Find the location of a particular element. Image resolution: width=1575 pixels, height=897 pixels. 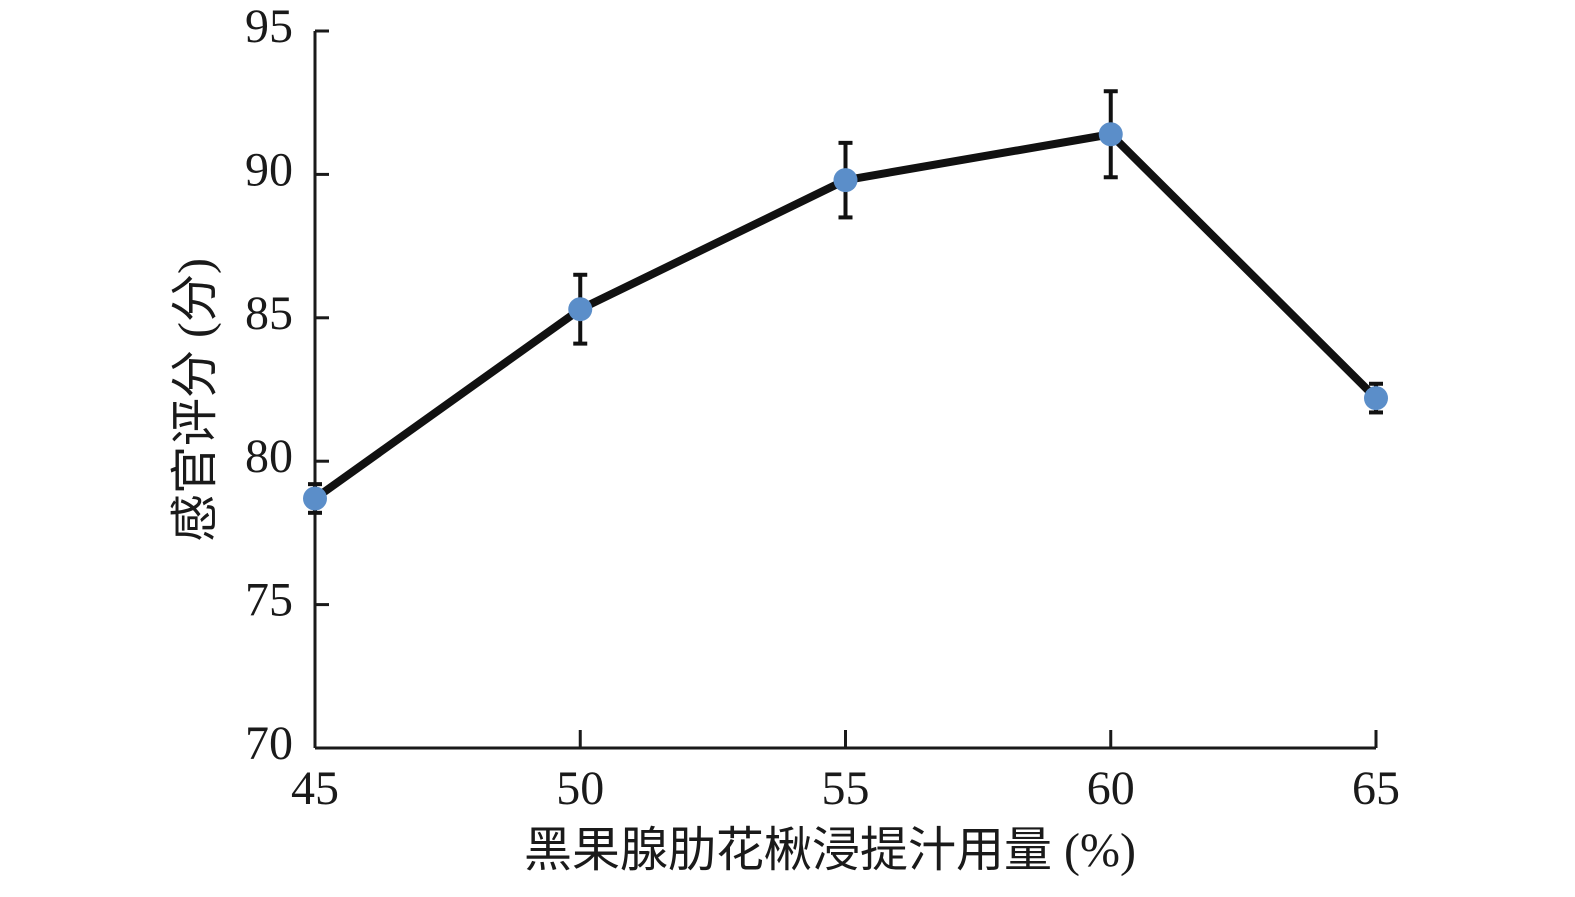

y-tick-label: 90 is located at coordinates (269, 169).